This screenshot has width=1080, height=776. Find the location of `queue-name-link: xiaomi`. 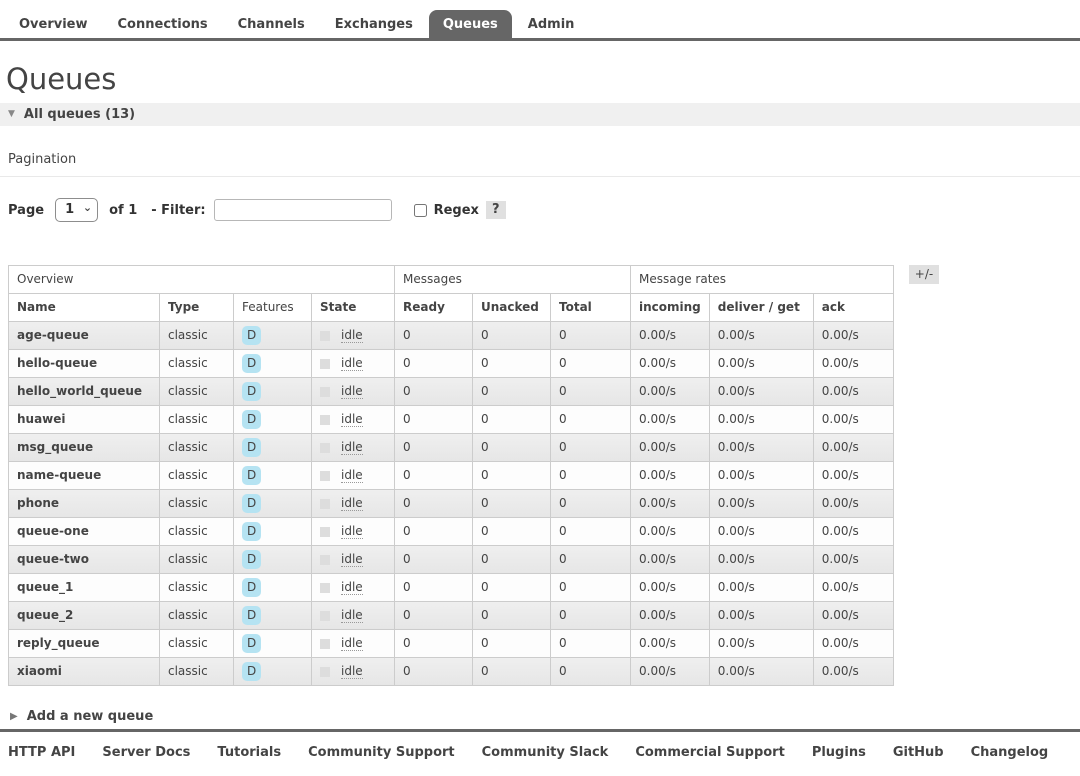

queue-name-link: xiaomi is located at coordinates (84, 671).